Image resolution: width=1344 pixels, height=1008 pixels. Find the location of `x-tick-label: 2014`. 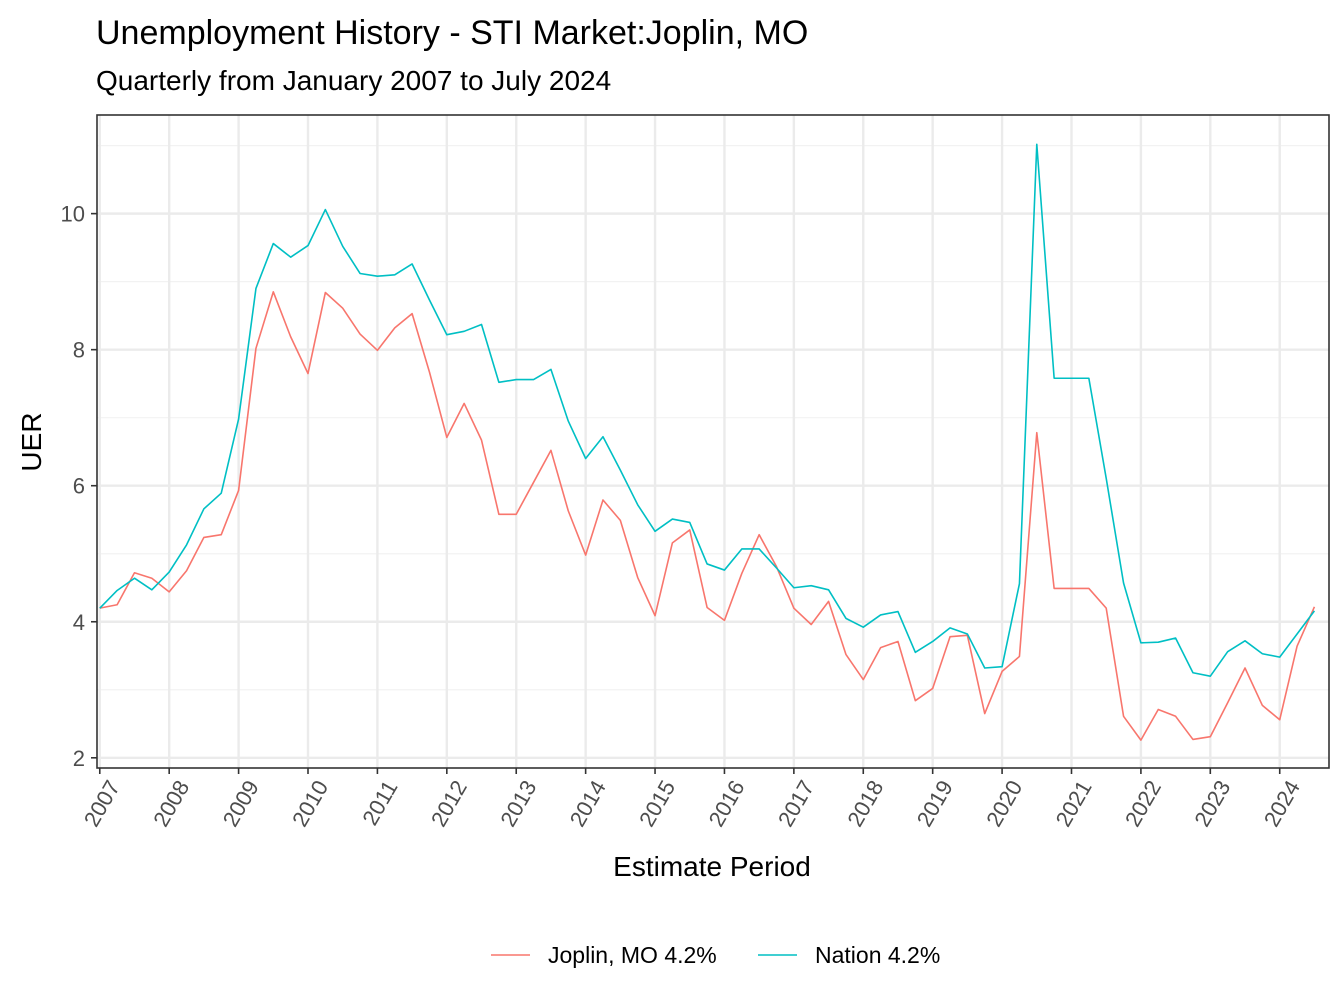

x-tick-label: 2014 is located at coordinates (588, 803).